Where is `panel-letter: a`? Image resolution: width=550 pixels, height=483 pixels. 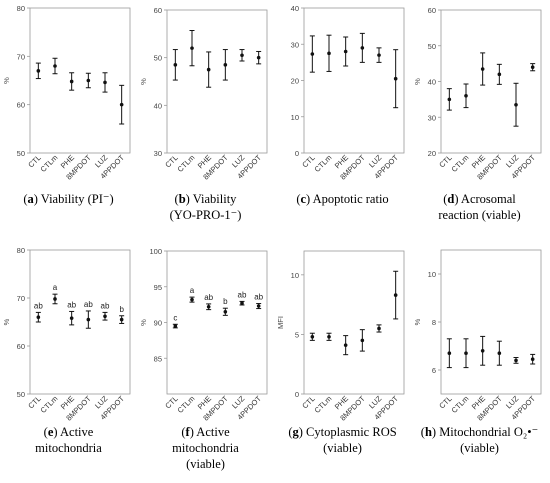
panel-letter: a is located at coordinates (30, 199).